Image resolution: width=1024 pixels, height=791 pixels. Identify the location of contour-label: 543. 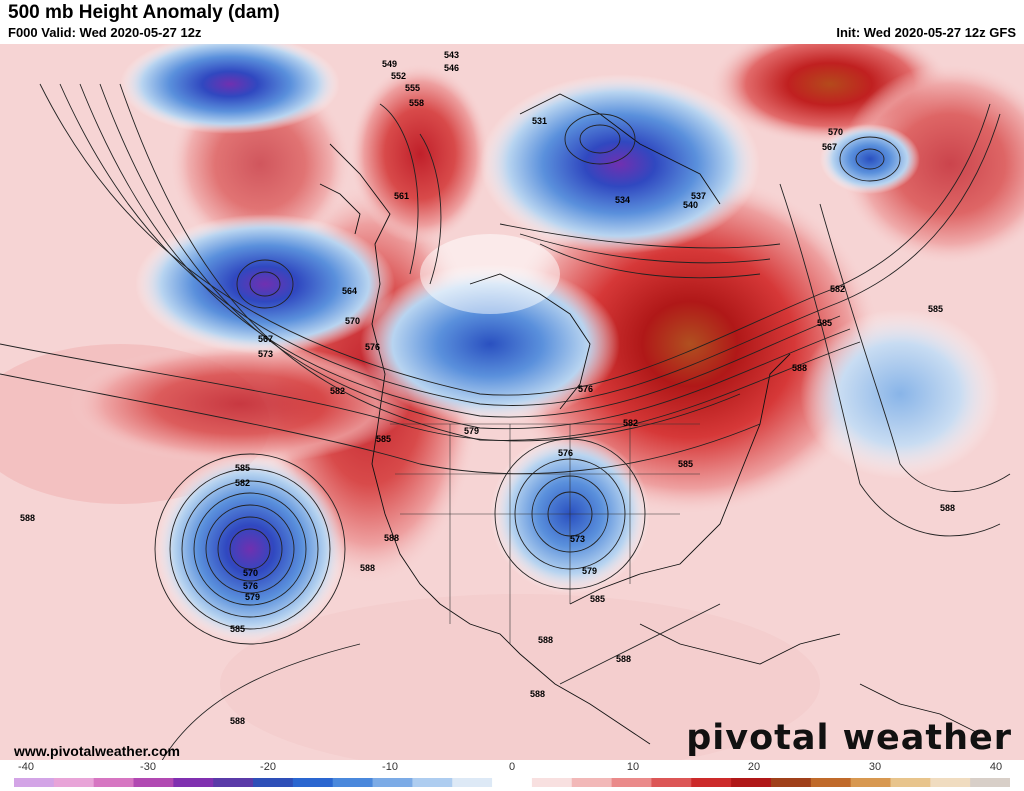
(451, 55).